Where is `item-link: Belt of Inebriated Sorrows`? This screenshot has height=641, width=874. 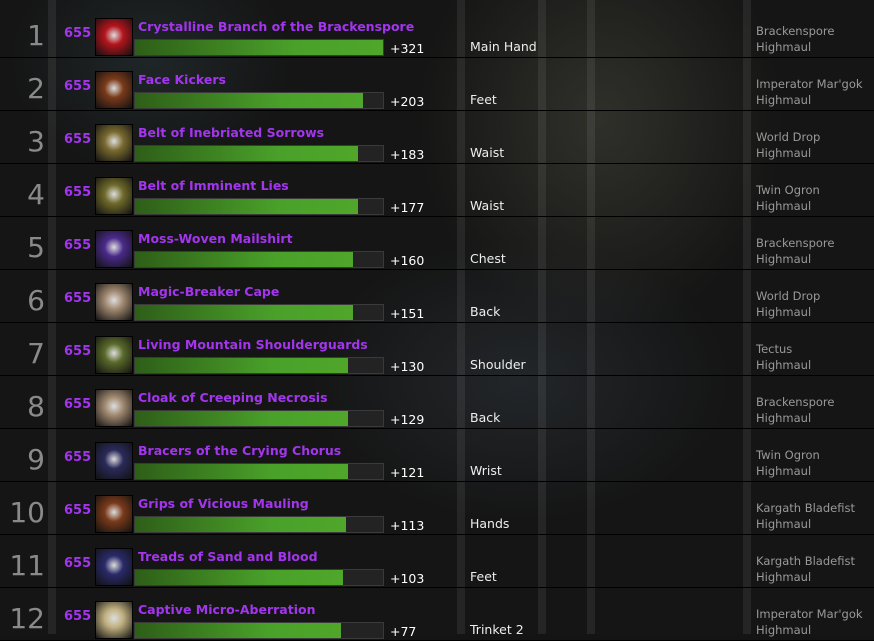
item-link: Belt of Inebriated Sorrows is located at coordinates (231, 132).